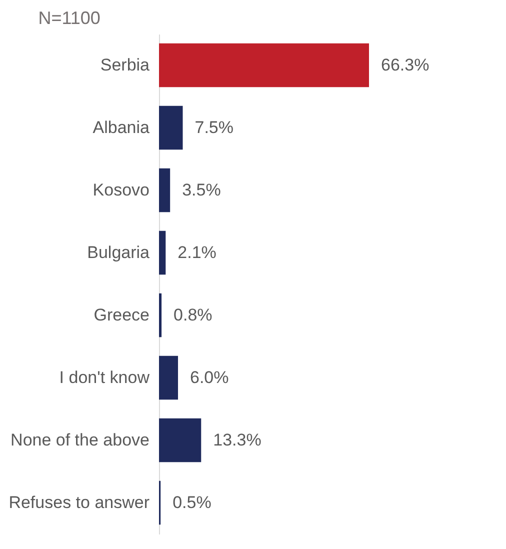 Image resolution: width=506 pixels, height=549 pixels. What do you see at coordinates (118, 252) in the screenshot?
I see `y-tick-label: Bulgaria` at bounding box center [118, 252].